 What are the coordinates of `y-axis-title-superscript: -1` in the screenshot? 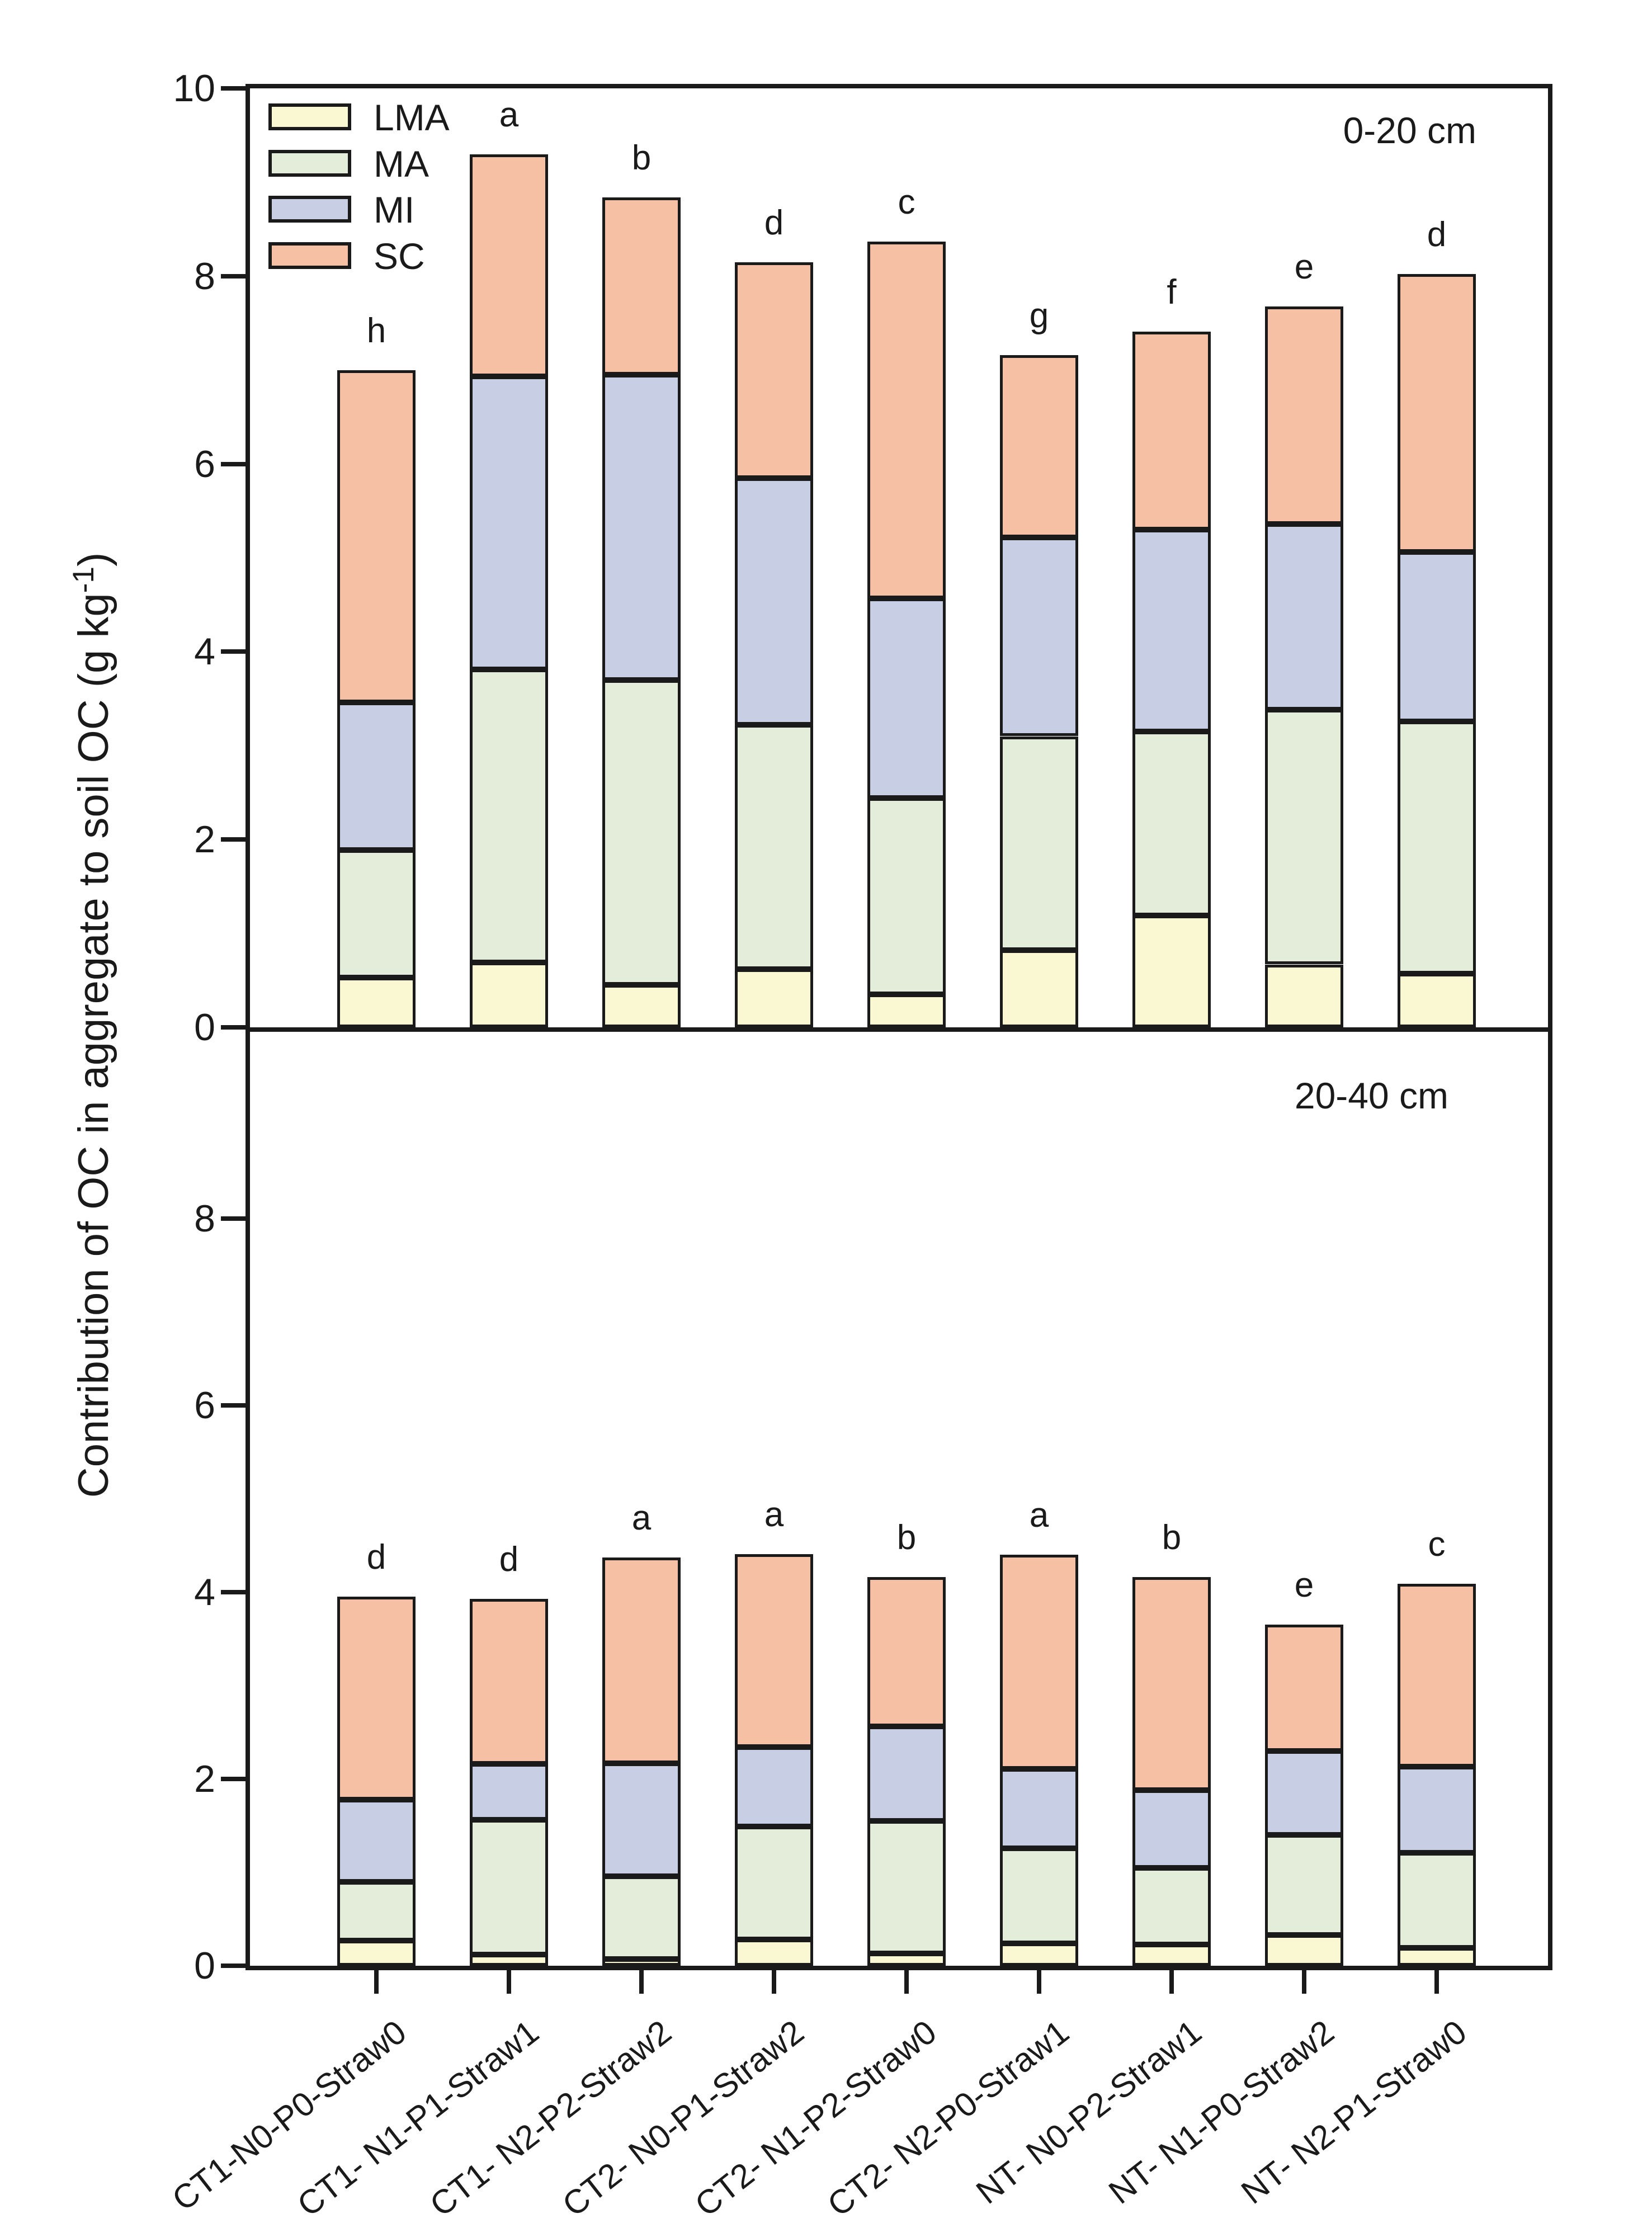 It's located at (83, 580).